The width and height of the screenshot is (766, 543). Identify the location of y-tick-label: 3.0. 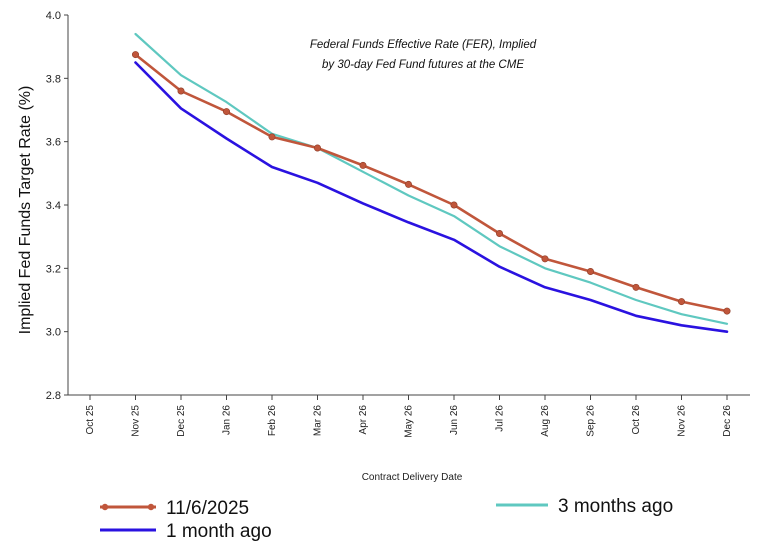
(53, 333).